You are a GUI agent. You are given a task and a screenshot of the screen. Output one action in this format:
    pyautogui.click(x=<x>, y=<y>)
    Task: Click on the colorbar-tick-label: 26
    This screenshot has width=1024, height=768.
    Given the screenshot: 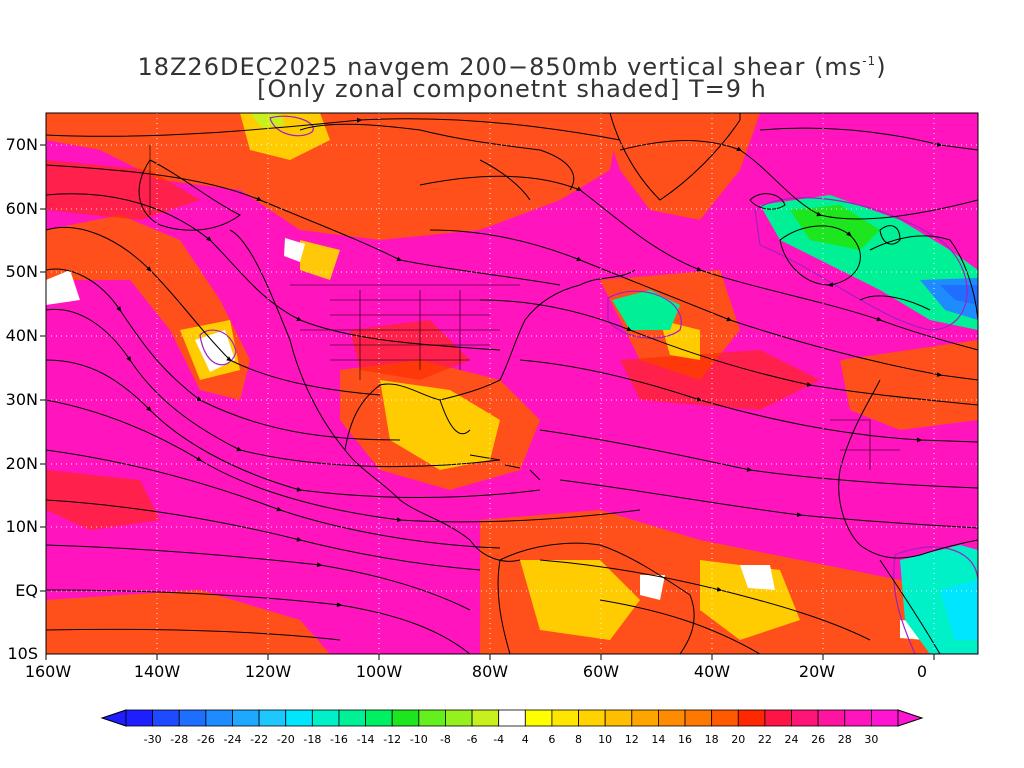 What is the action you would take?
    pyautogui.click(x=818, y=739)
    